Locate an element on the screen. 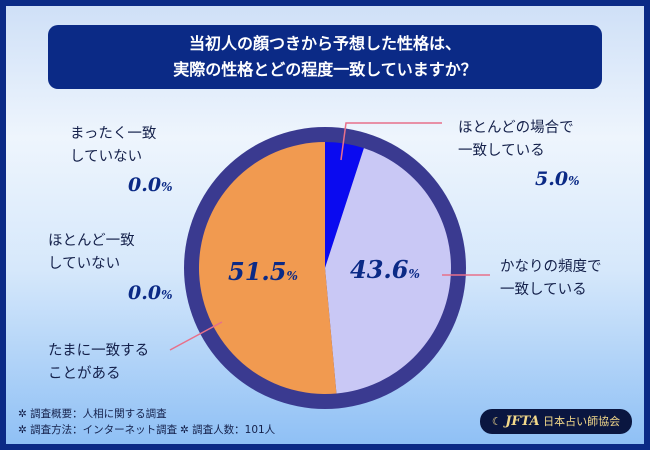 Image resolution: width=650 pixels, height=450 pixels. value-rarely: 0.0% is located at coordinates (150, 293).